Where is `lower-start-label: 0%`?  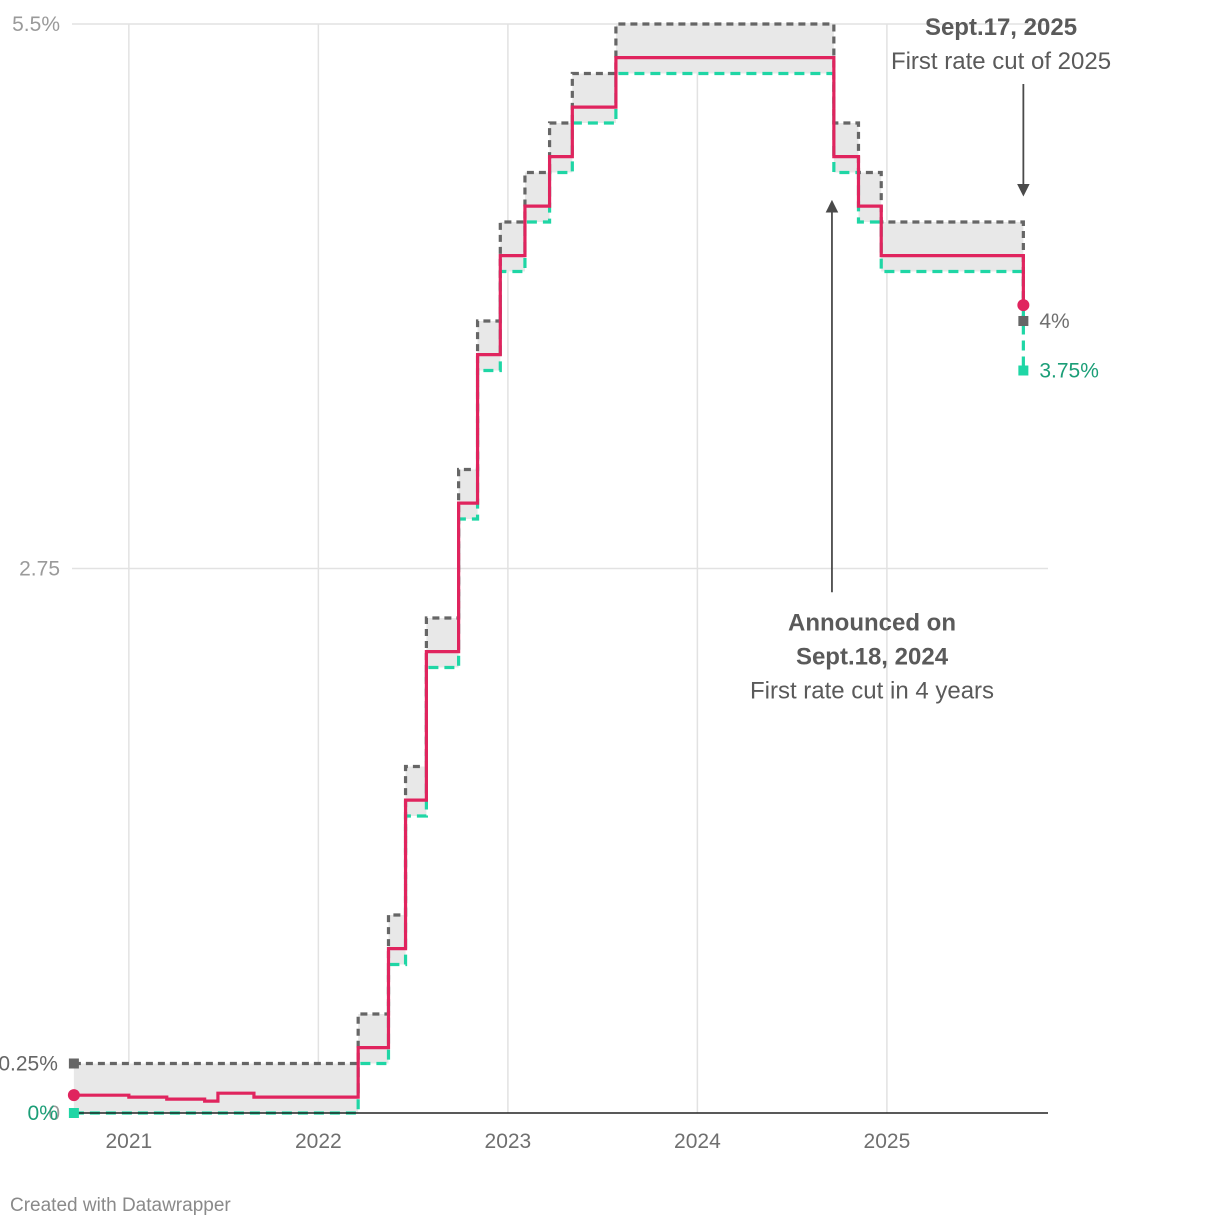
lower-start-label: 0% is located at coordinates (43, 1113).